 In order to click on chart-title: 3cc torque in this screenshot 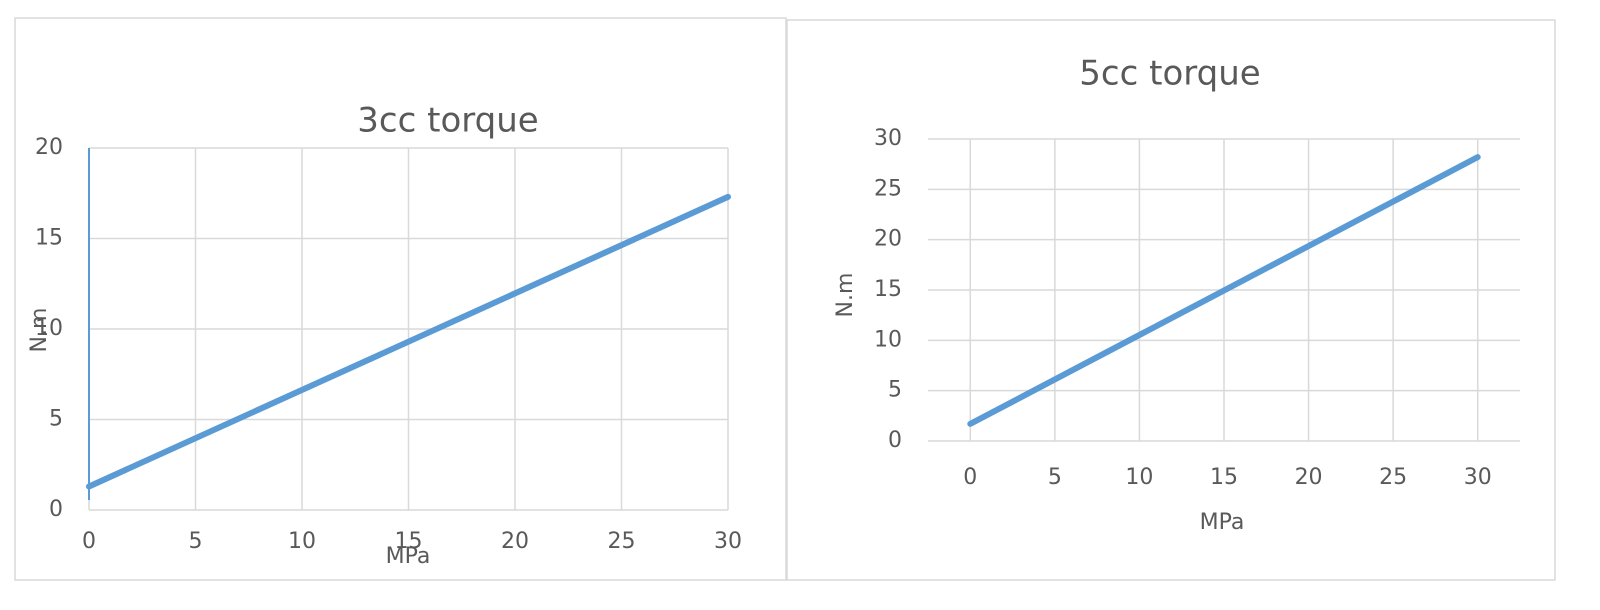, I will do `click(447, 121)`.